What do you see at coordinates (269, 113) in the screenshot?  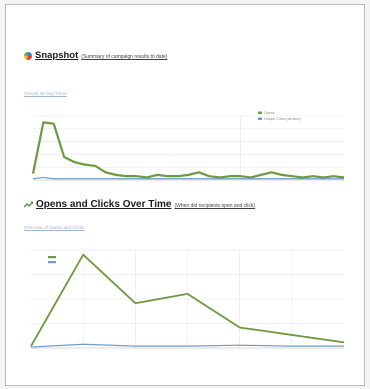 I see `legend-label: Opens` at bounding box center [269, 113].